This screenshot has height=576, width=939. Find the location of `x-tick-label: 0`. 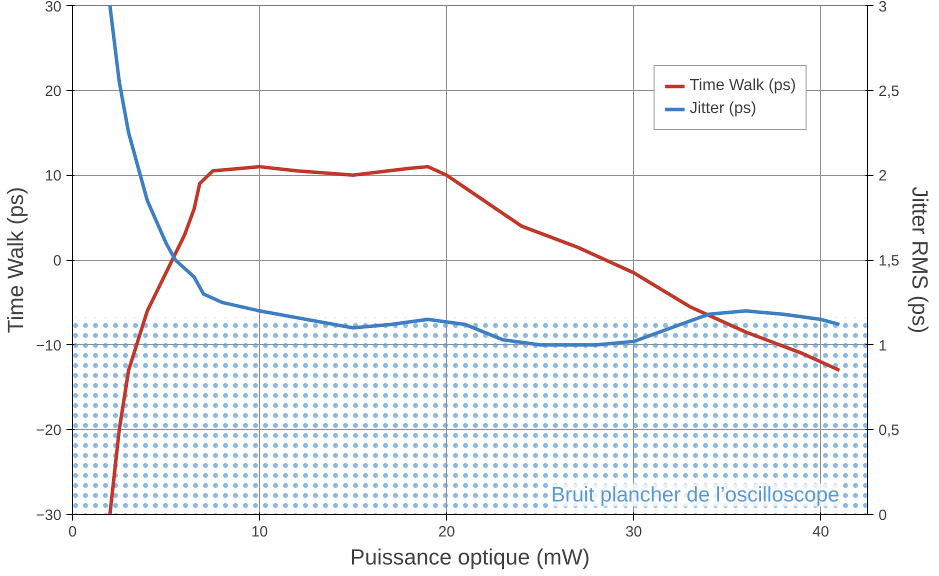

x-tick-label: 0 is located at coordinates (72, 532).